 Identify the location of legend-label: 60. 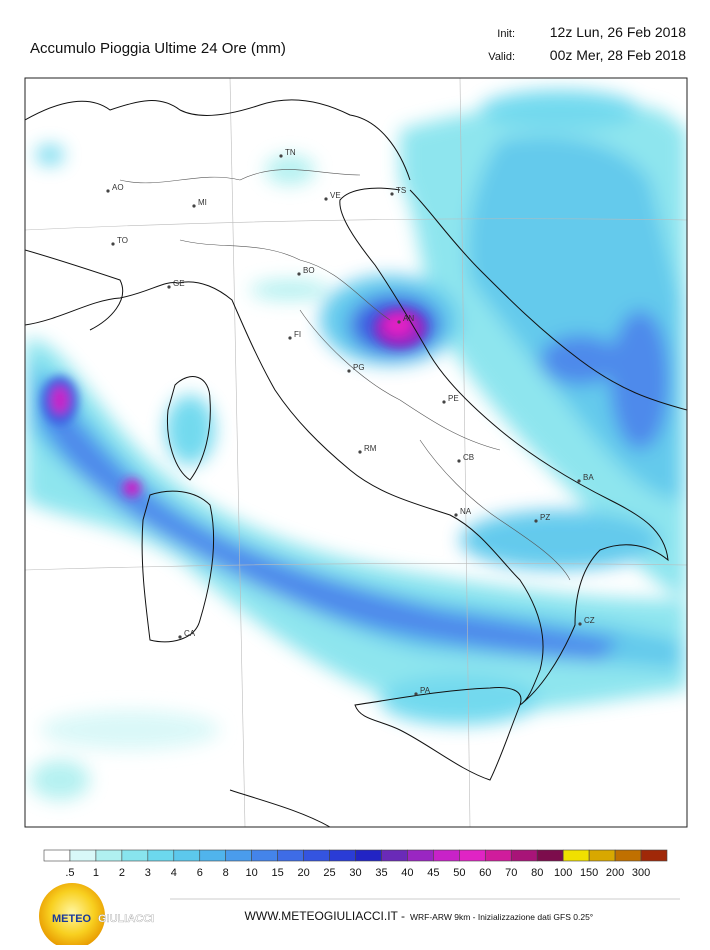
(485, 873).